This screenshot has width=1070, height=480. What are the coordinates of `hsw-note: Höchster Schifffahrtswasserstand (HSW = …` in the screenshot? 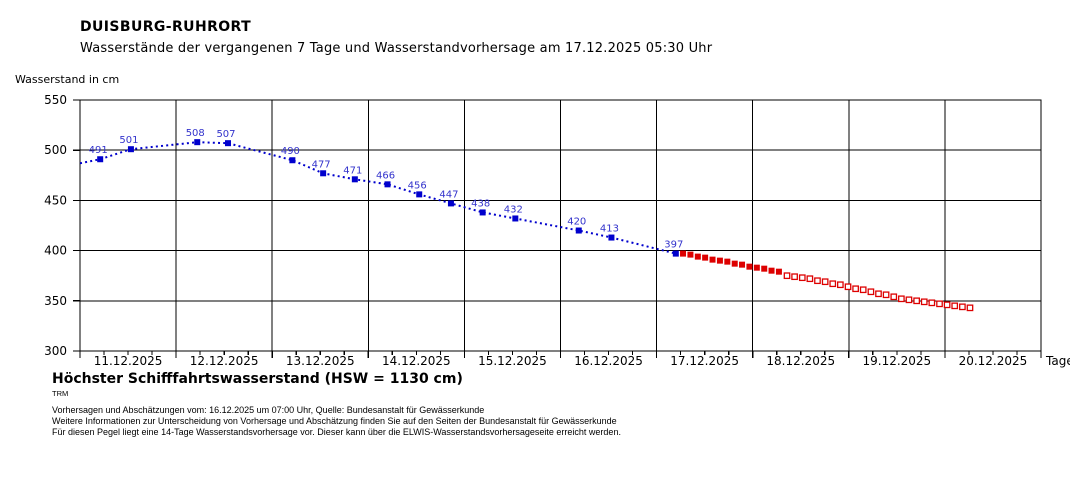 It's located at (257, 379).